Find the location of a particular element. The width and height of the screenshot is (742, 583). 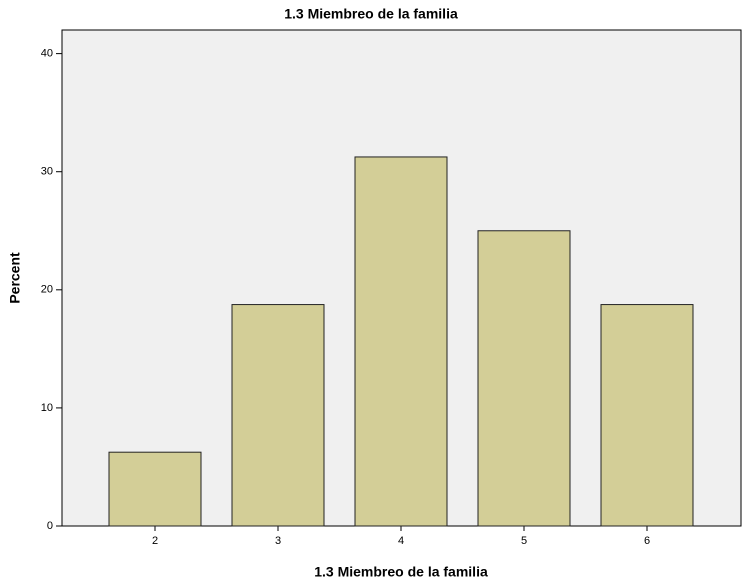

y-tick-label: 20 is located at coordinates (47, 290).